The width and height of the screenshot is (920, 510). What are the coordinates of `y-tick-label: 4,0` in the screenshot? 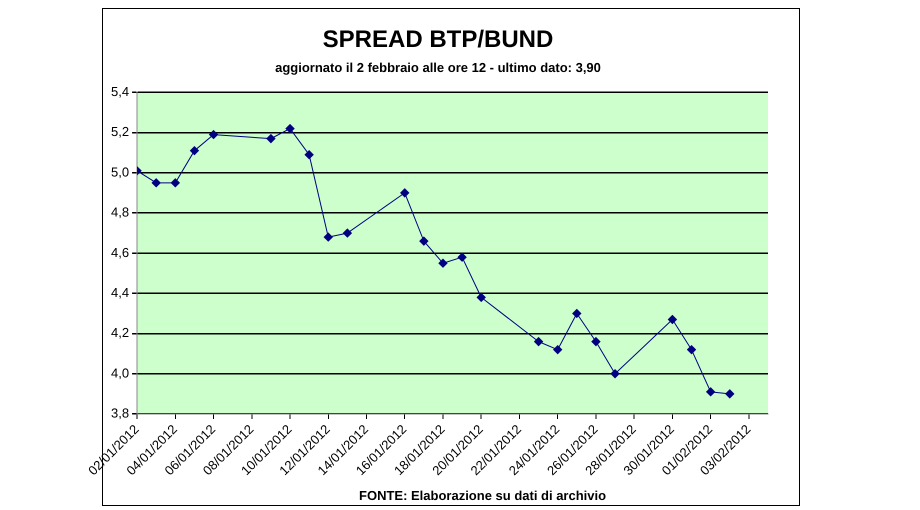 It's located at (120, 372).